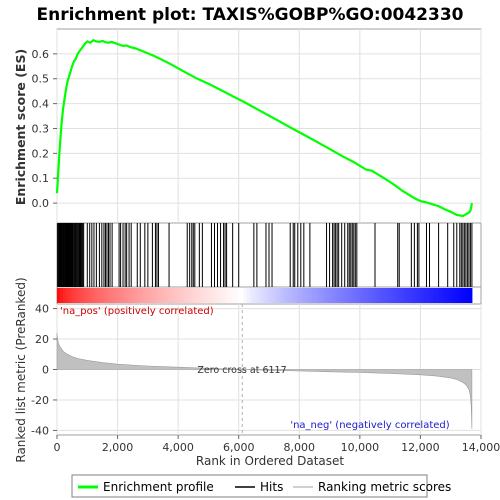 This screenshot has width=500, height=500. I want to click on x-tick-label: 2,000, so click(118, 447).